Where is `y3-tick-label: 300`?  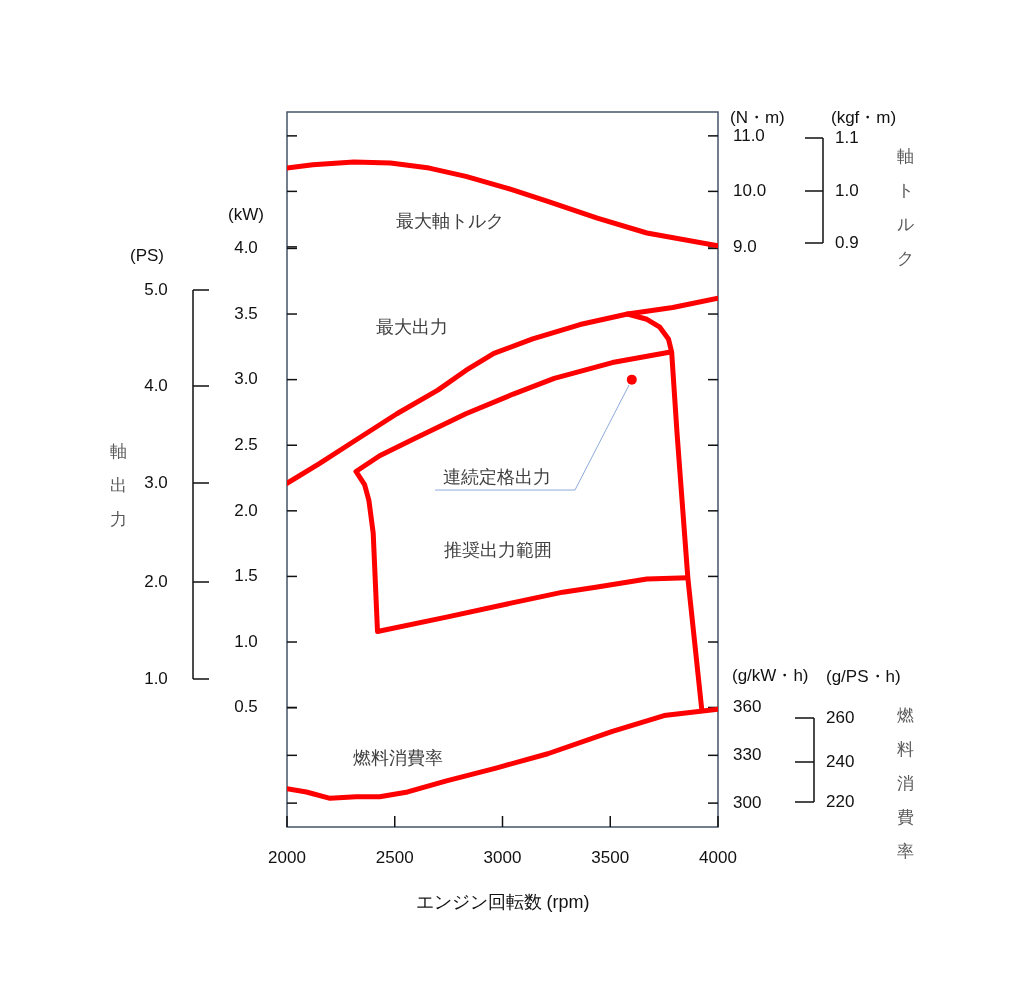 y3-tick-label: 300 is located at coordinates (747, 802).